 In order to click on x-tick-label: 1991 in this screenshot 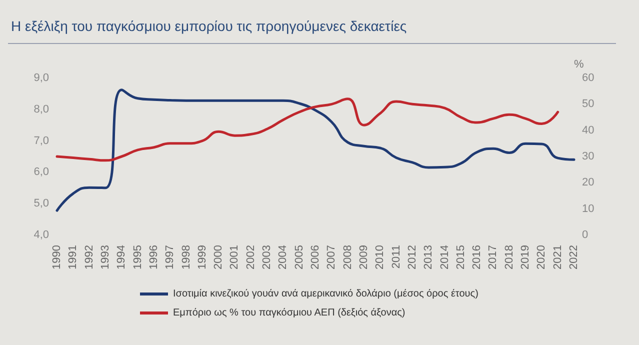, I will do `click(73, 257)`.